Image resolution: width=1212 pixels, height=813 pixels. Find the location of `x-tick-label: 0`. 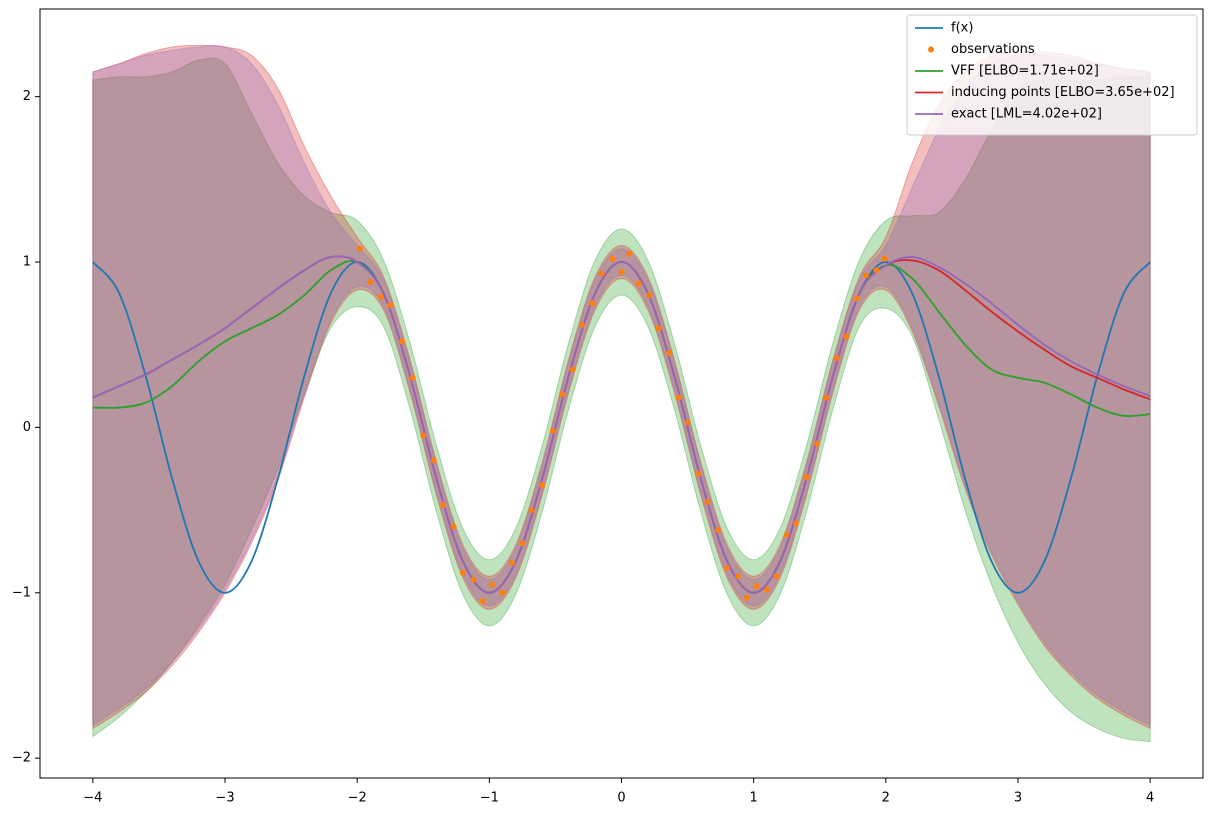

x-tick-label: 0 is located at coordinates (621, 798).